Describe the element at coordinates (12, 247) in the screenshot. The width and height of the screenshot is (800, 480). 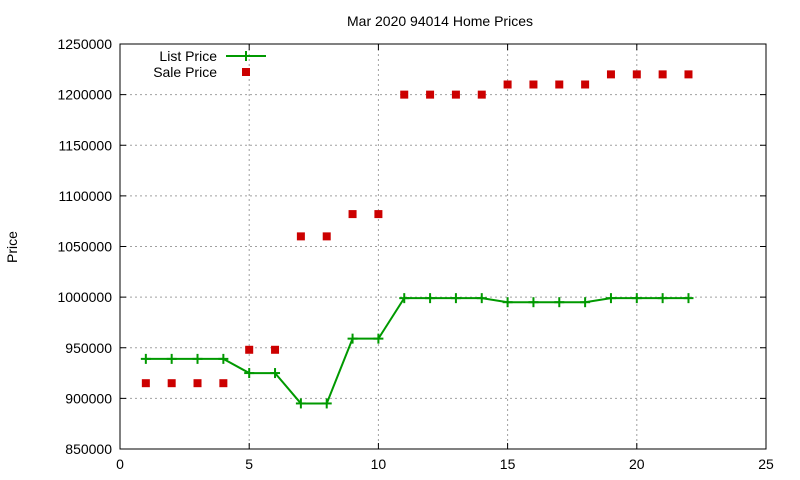
I see `y-axis-label: Price` at that location.